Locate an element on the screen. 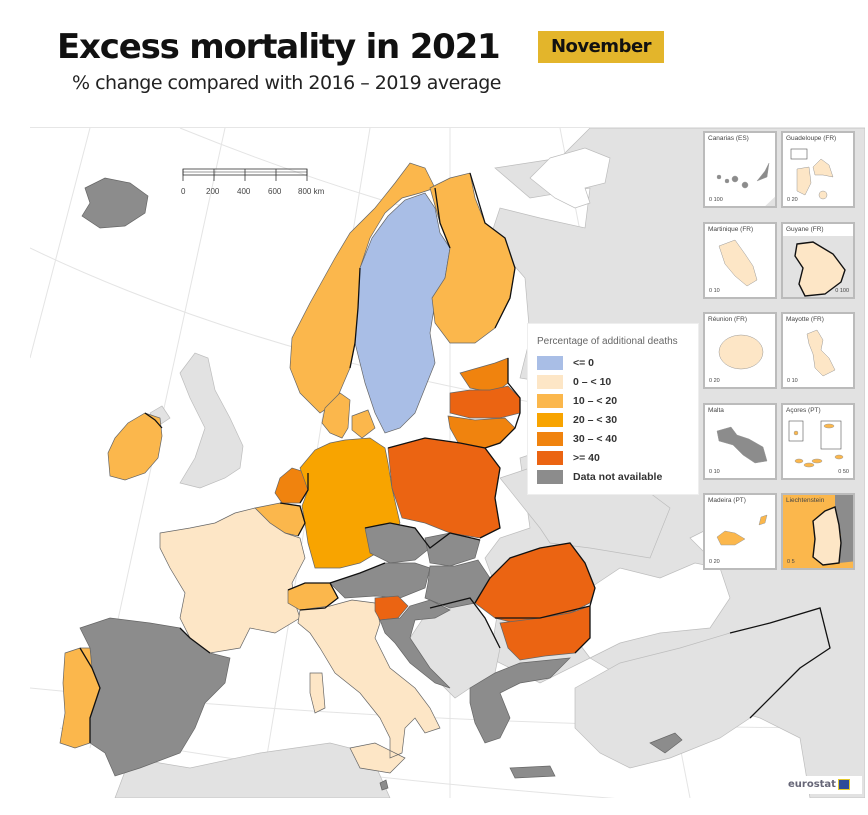 Image resolution: width=868 pixels, height=815 pixels. legend-label: 0 – < 10 is located at coordinates (592, 382).